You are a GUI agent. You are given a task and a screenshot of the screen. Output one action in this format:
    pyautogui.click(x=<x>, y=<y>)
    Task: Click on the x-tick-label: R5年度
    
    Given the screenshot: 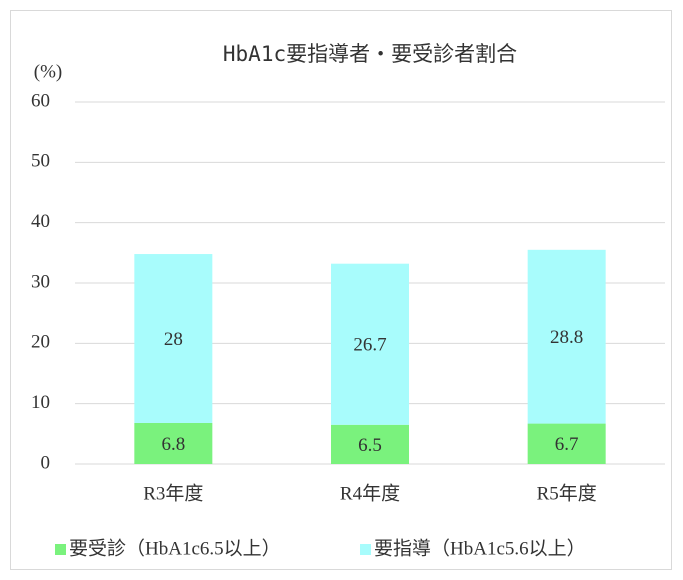 What is the action you would take?
    pyautogui.click(x=567, y=493)
    